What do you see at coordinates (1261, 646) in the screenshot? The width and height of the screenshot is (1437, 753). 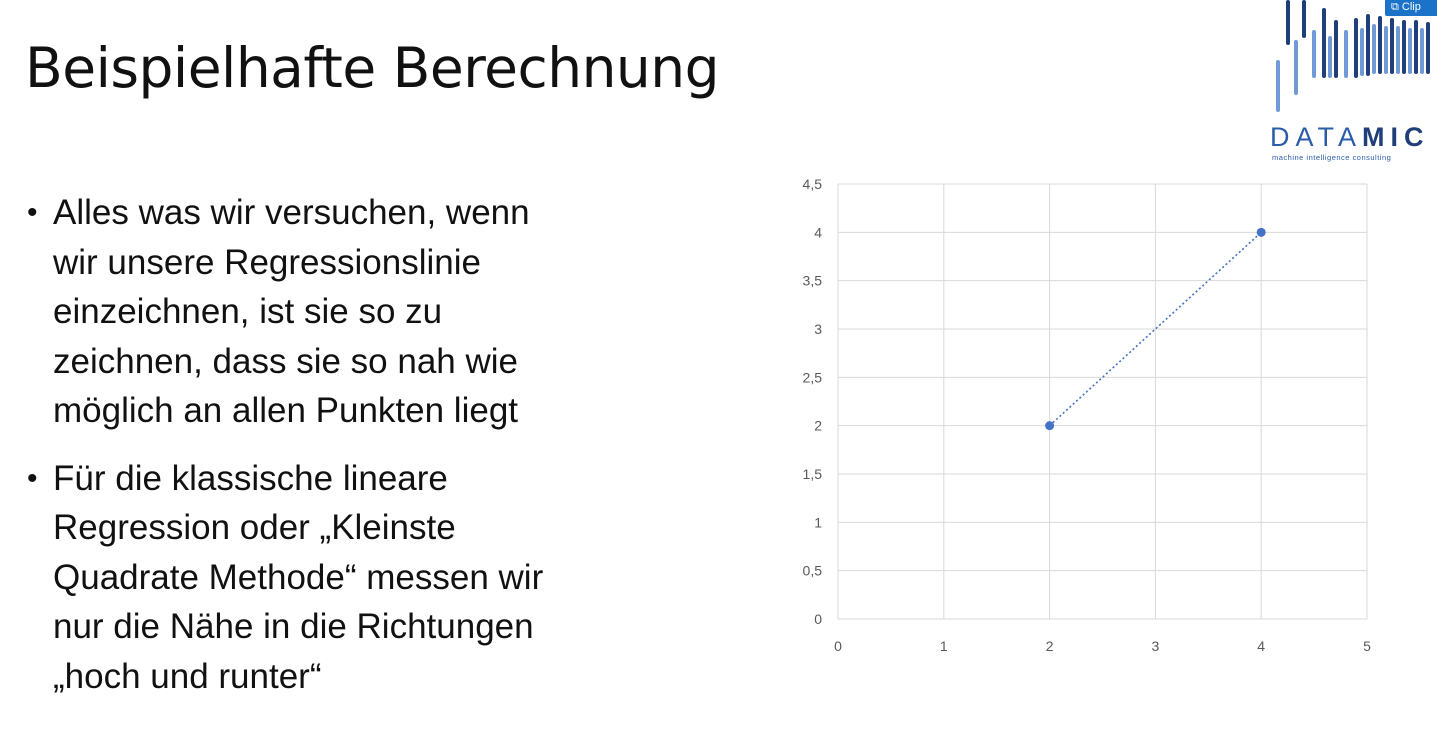 I see `x-tick-label: 4` at bounding box center [1261, 646].